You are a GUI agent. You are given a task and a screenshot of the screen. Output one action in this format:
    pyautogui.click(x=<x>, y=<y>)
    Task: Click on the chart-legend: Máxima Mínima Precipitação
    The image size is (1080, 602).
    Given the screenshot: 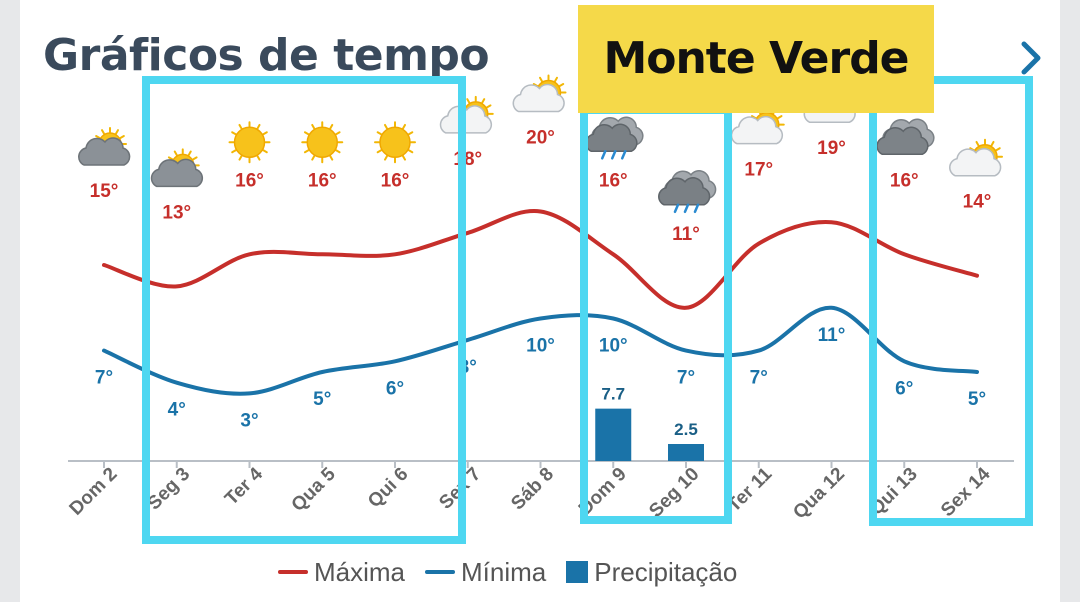 What is the action you would take?
    pyautogui.click(x=517, y=572)
    